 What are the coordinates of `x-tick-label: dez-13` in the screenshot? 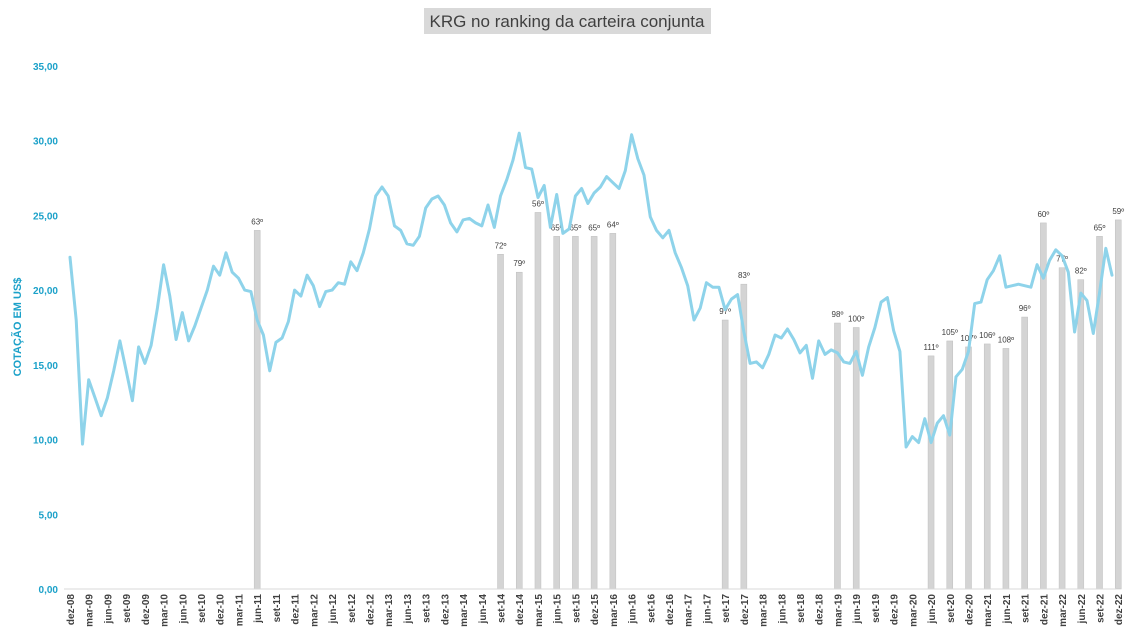 It's located at (445, 610).